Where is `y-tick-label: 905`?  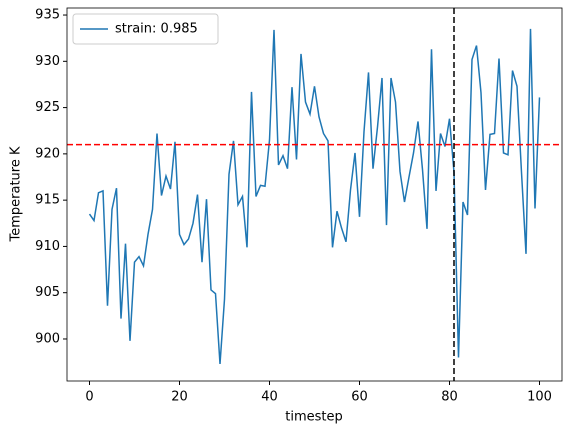
y-tick-label: 905 is located at coordinates (47, 292).